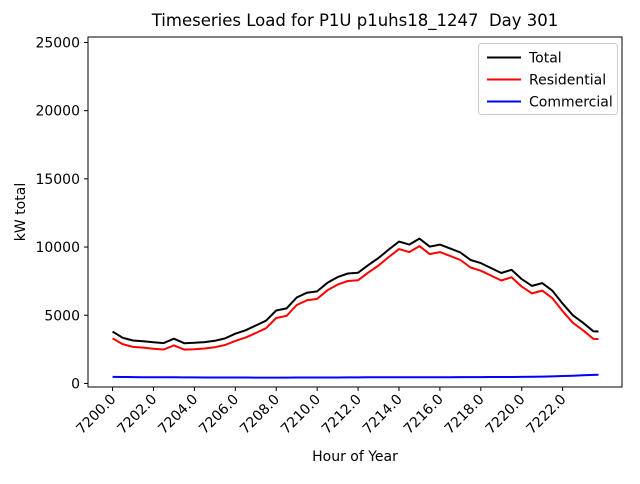 Image resolution: width=640 pixels, height=484 pixels. What do you see at coordinates (57, 43) in the screenshot?
I see `y-tick-label: 25000` at bounding box center [57, 43].